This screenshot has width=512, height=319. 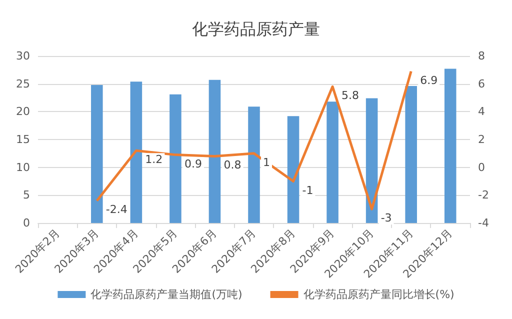 What do you see at coordinates (23, 139) in the screenshot?
I see `y-tick-label: 15` at bounding box center [23, 139].